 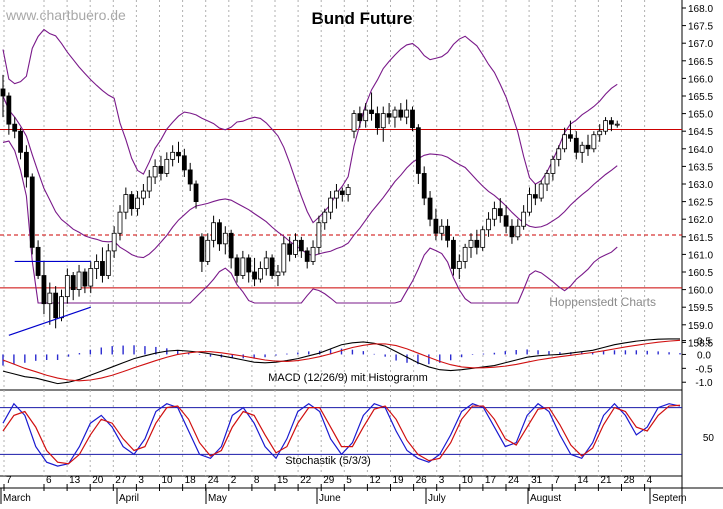 What do you see at coordinates (700, 185) in the screenshot?
I see `price-tick-label: 163.0` at bounding box center [700, 185].